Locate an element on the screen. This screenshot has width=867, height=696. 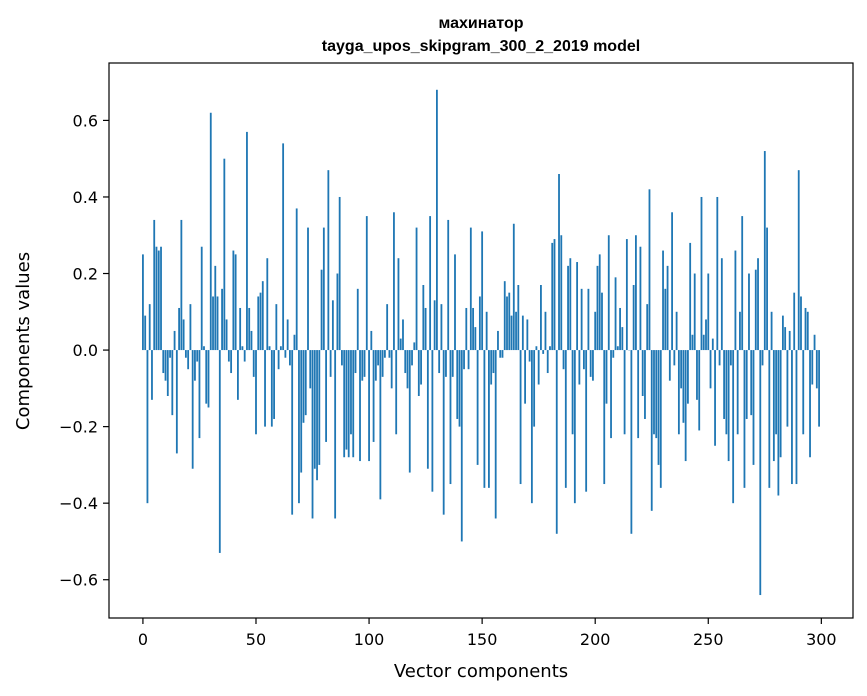
y-axis-ticks: −0.6 −0.4 −0.2 0.0 0.2 0.4 0.6 is located at coordinates (84, 350).